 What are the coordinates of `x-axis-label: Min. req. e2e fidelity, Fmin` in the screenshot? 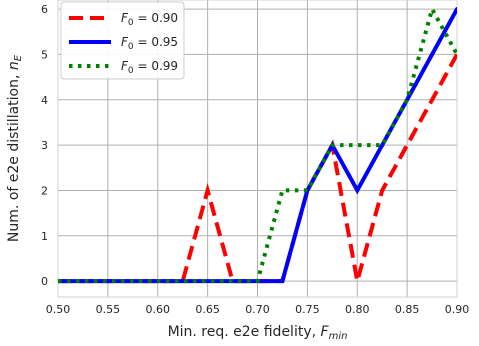 It's located at (258, 333).